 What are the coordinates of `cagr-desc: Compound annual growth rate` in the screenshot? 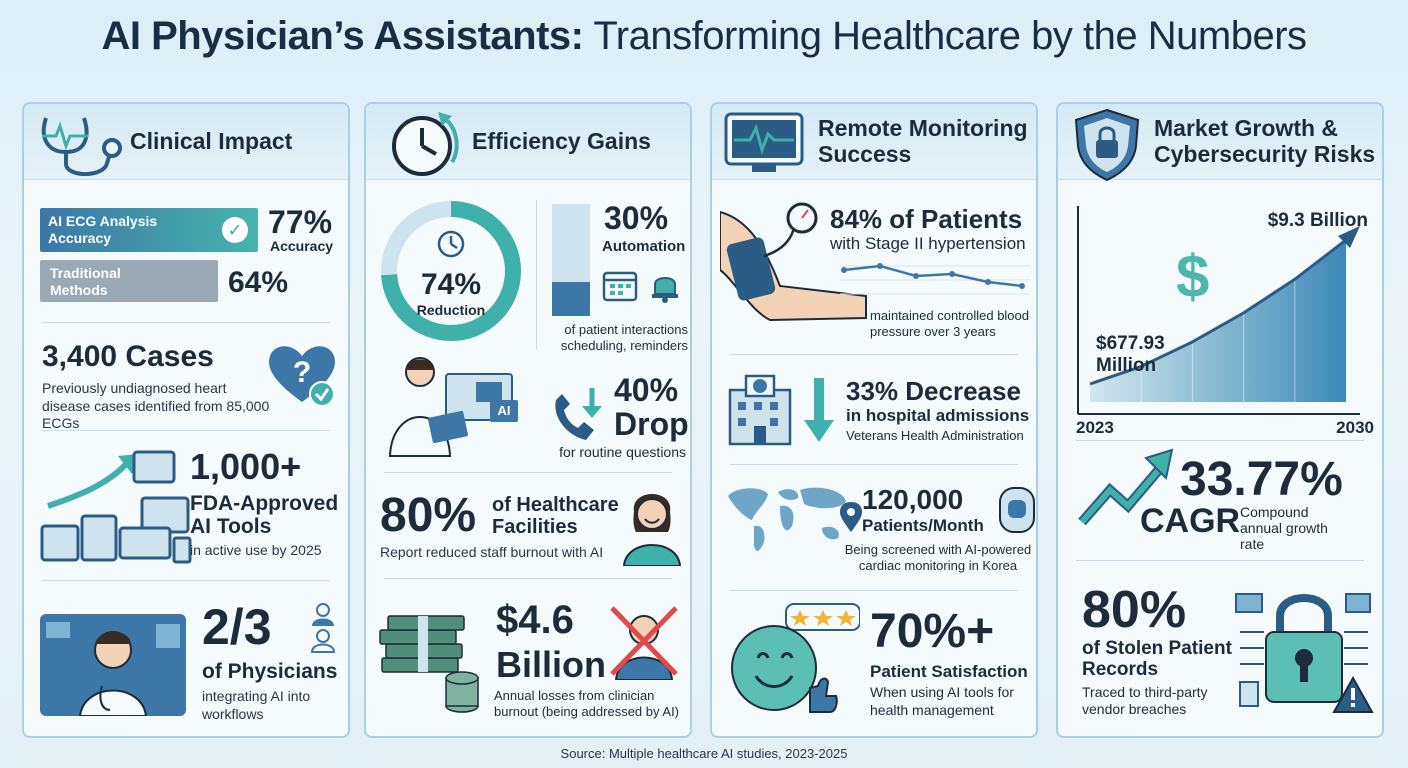 It's located at (1284, 528).